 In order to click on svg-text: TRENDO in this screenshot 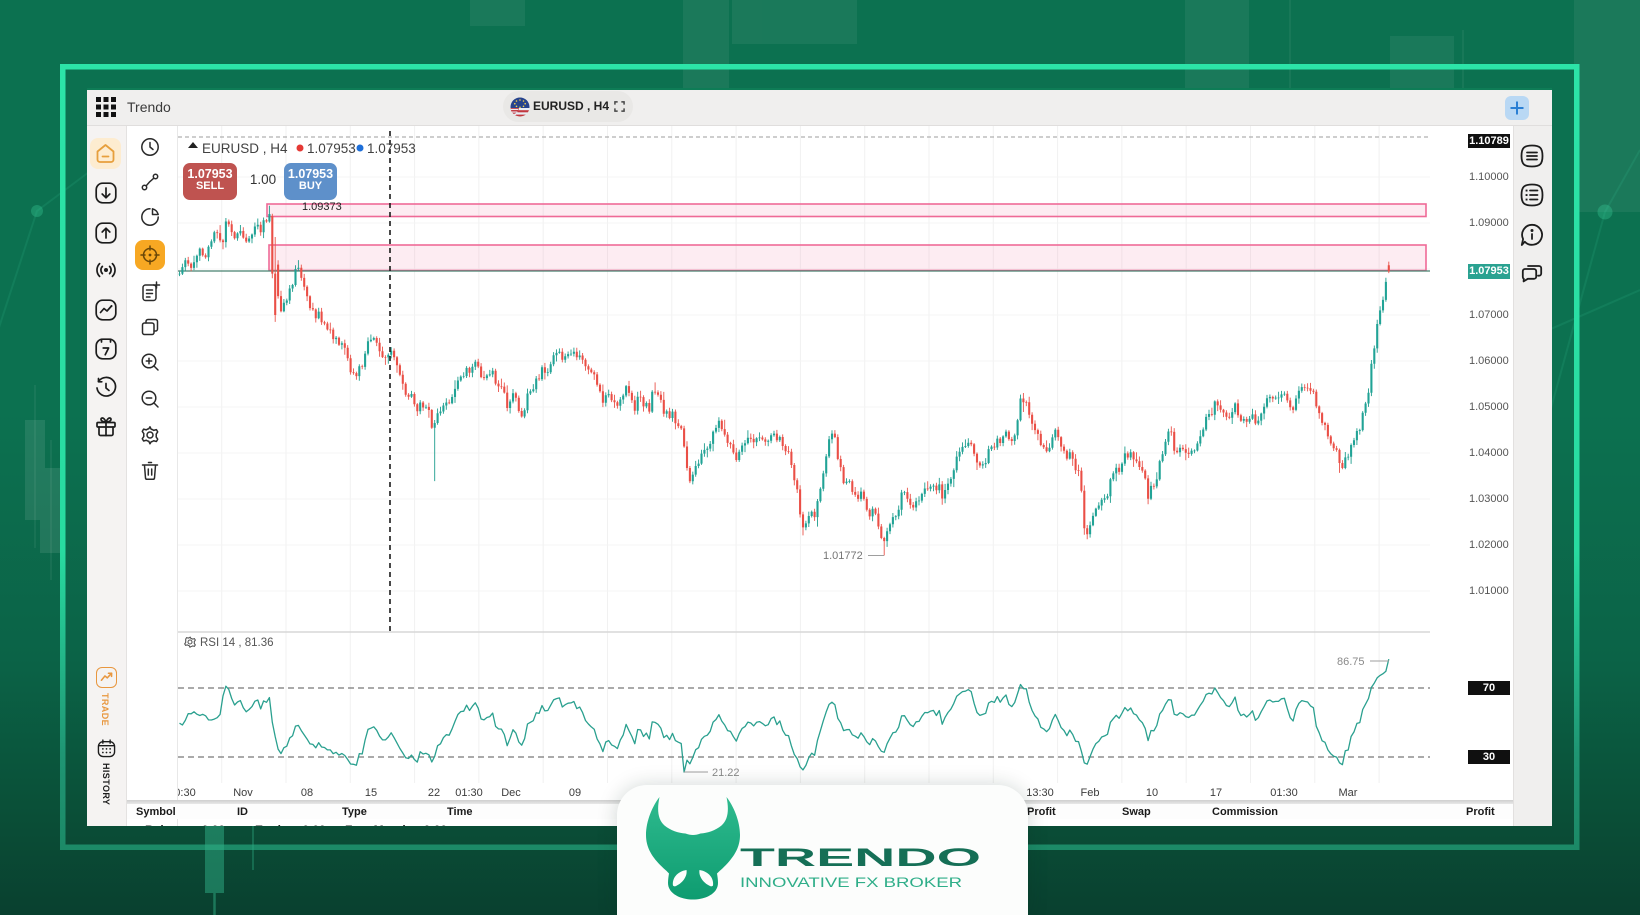, I will do `click(860, 858)`.